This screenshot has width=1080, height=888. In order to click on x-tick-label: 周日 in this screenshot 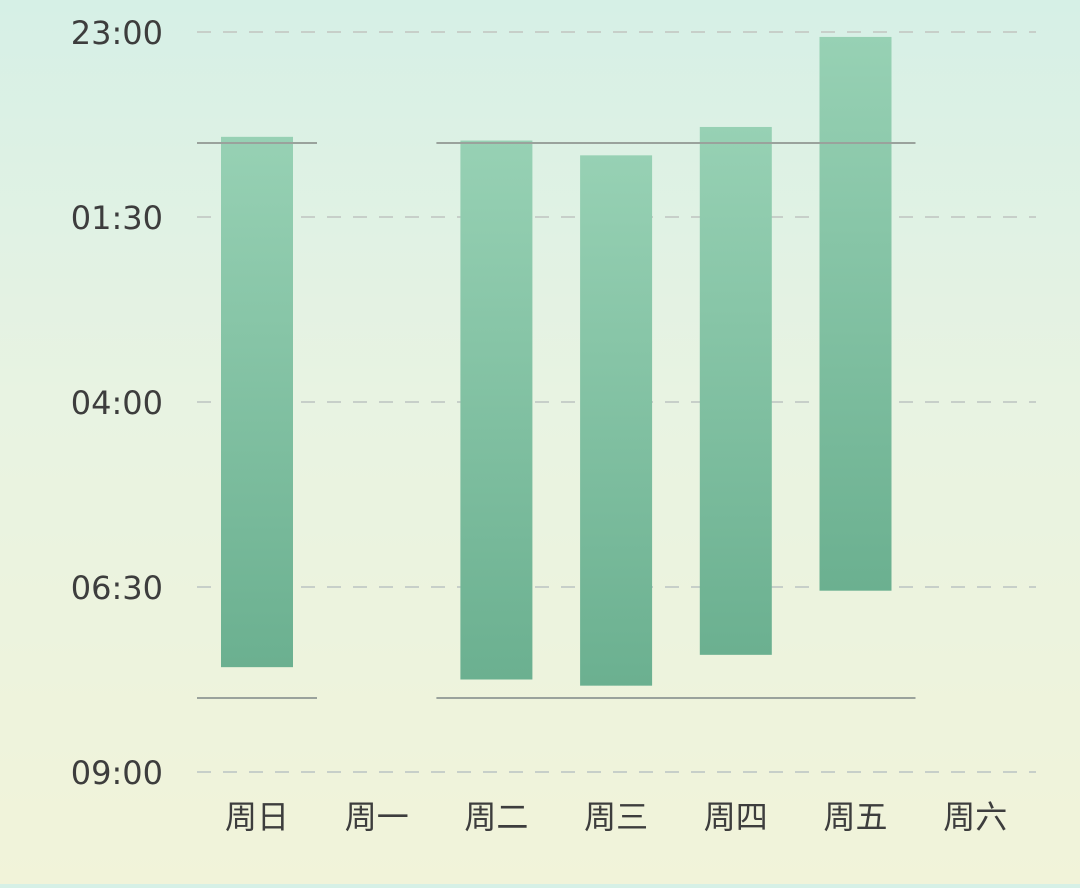, I will do `click(257, 817)`.